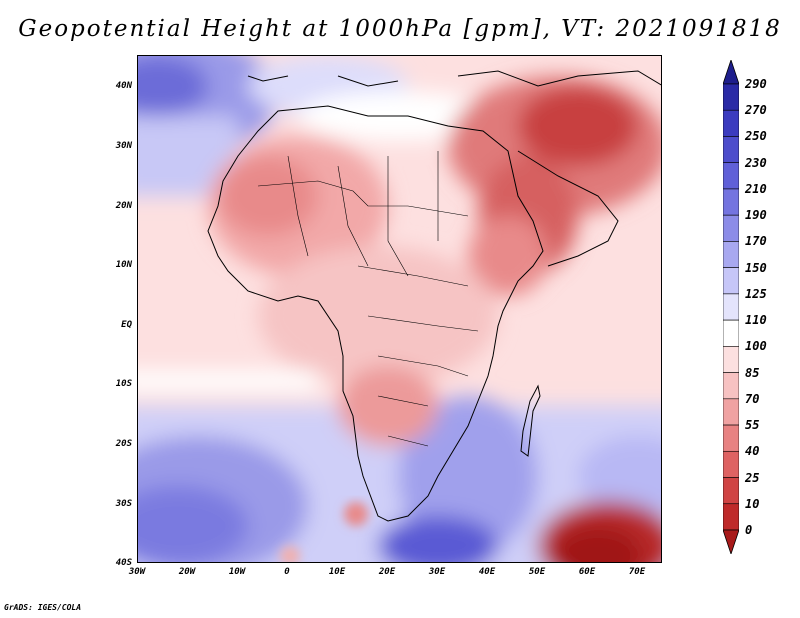 The height and width of the screenshot is (618, 800). I want to click on colorbar-label: 290, so click(756, 84).